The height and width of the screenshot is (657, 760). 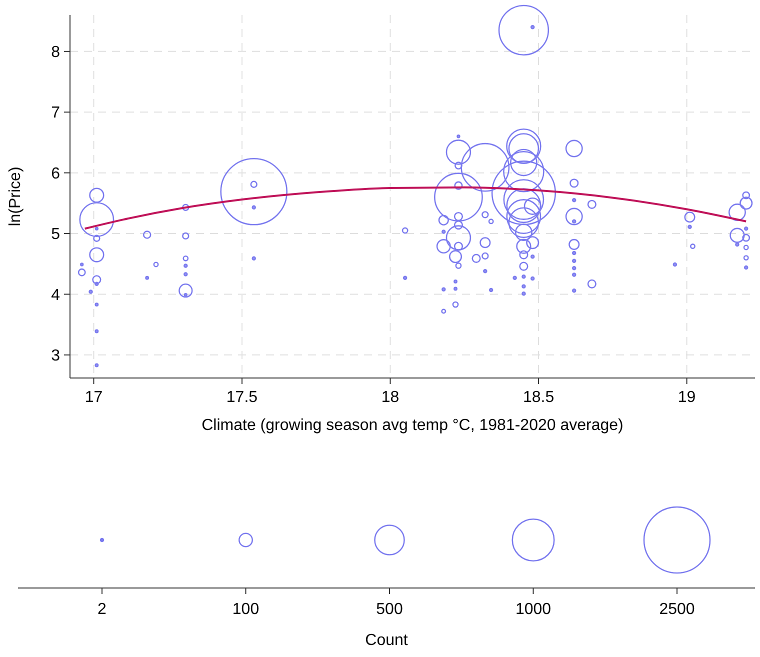 What do you see at coordinates (687, 397) in the screenshot?
I see `x-tick-label: 19` at bounding box center [687, 397].